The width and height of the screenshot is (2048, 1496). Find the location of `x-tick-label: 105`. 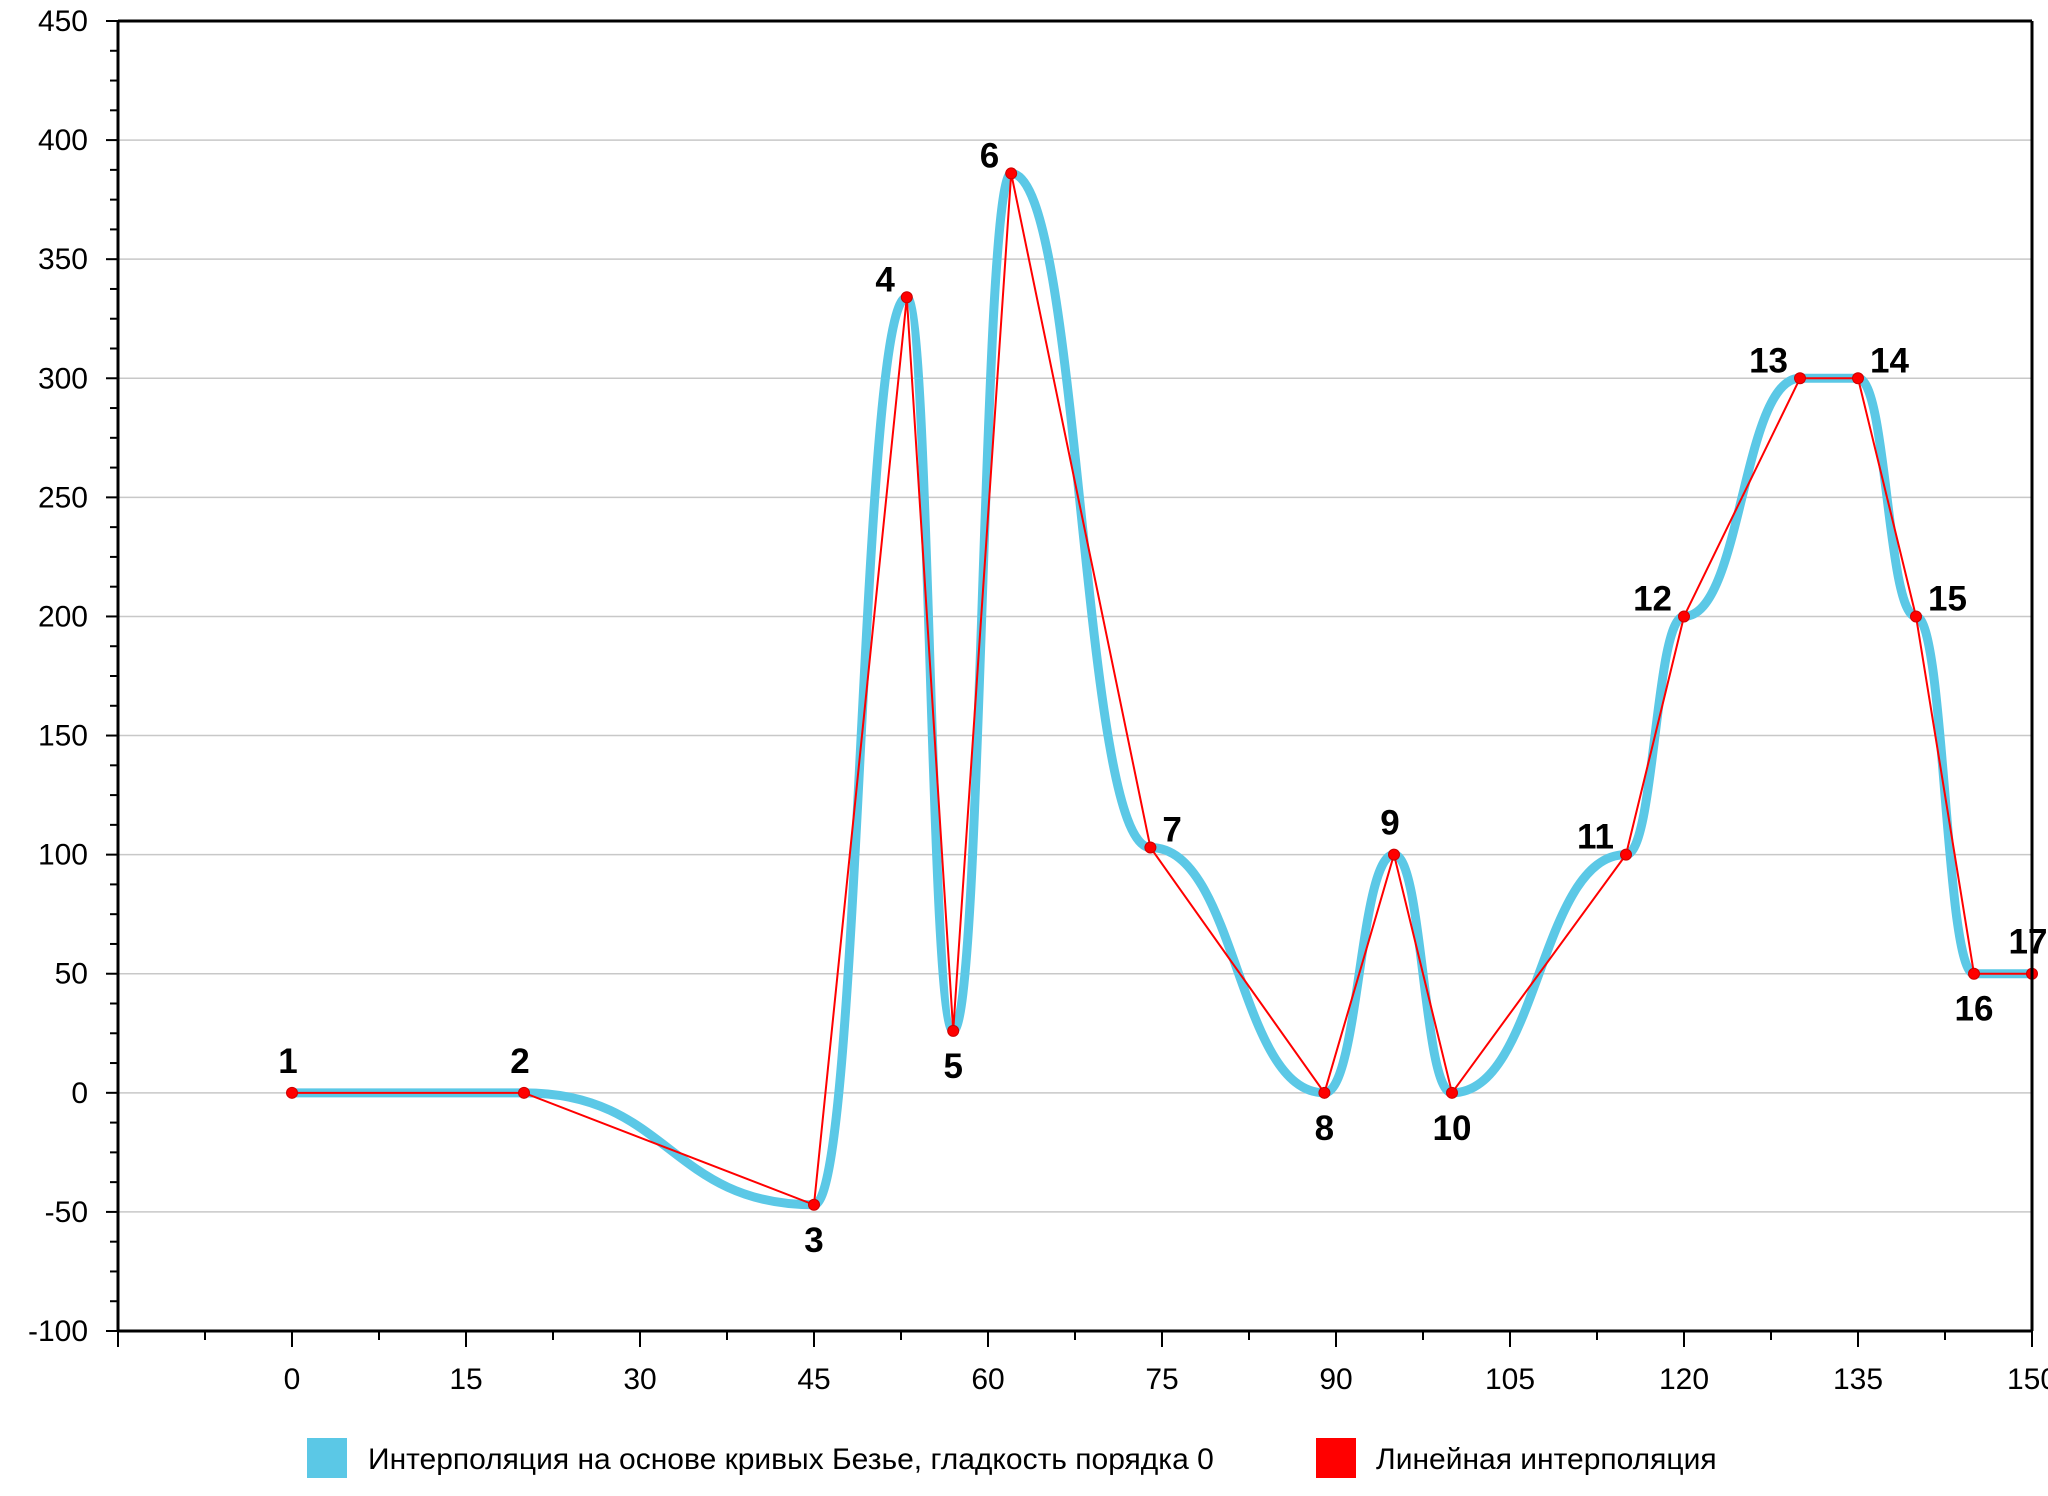

x-tick-label: 105 is located at coordinates (1510, 1379).